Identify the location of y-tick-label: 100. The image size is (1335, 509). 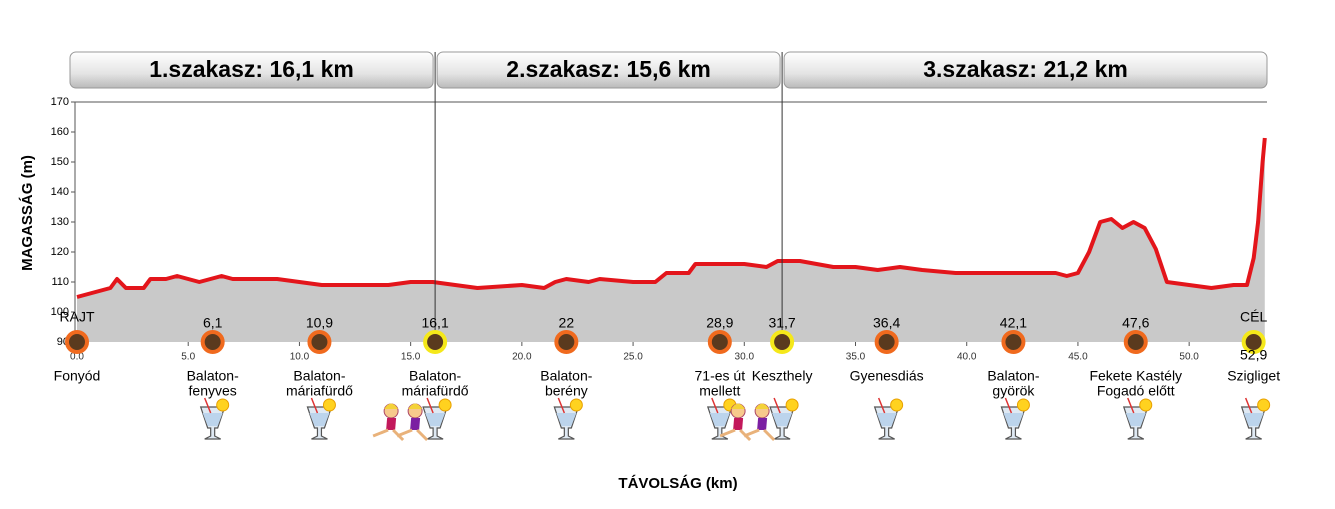
(60, 312).